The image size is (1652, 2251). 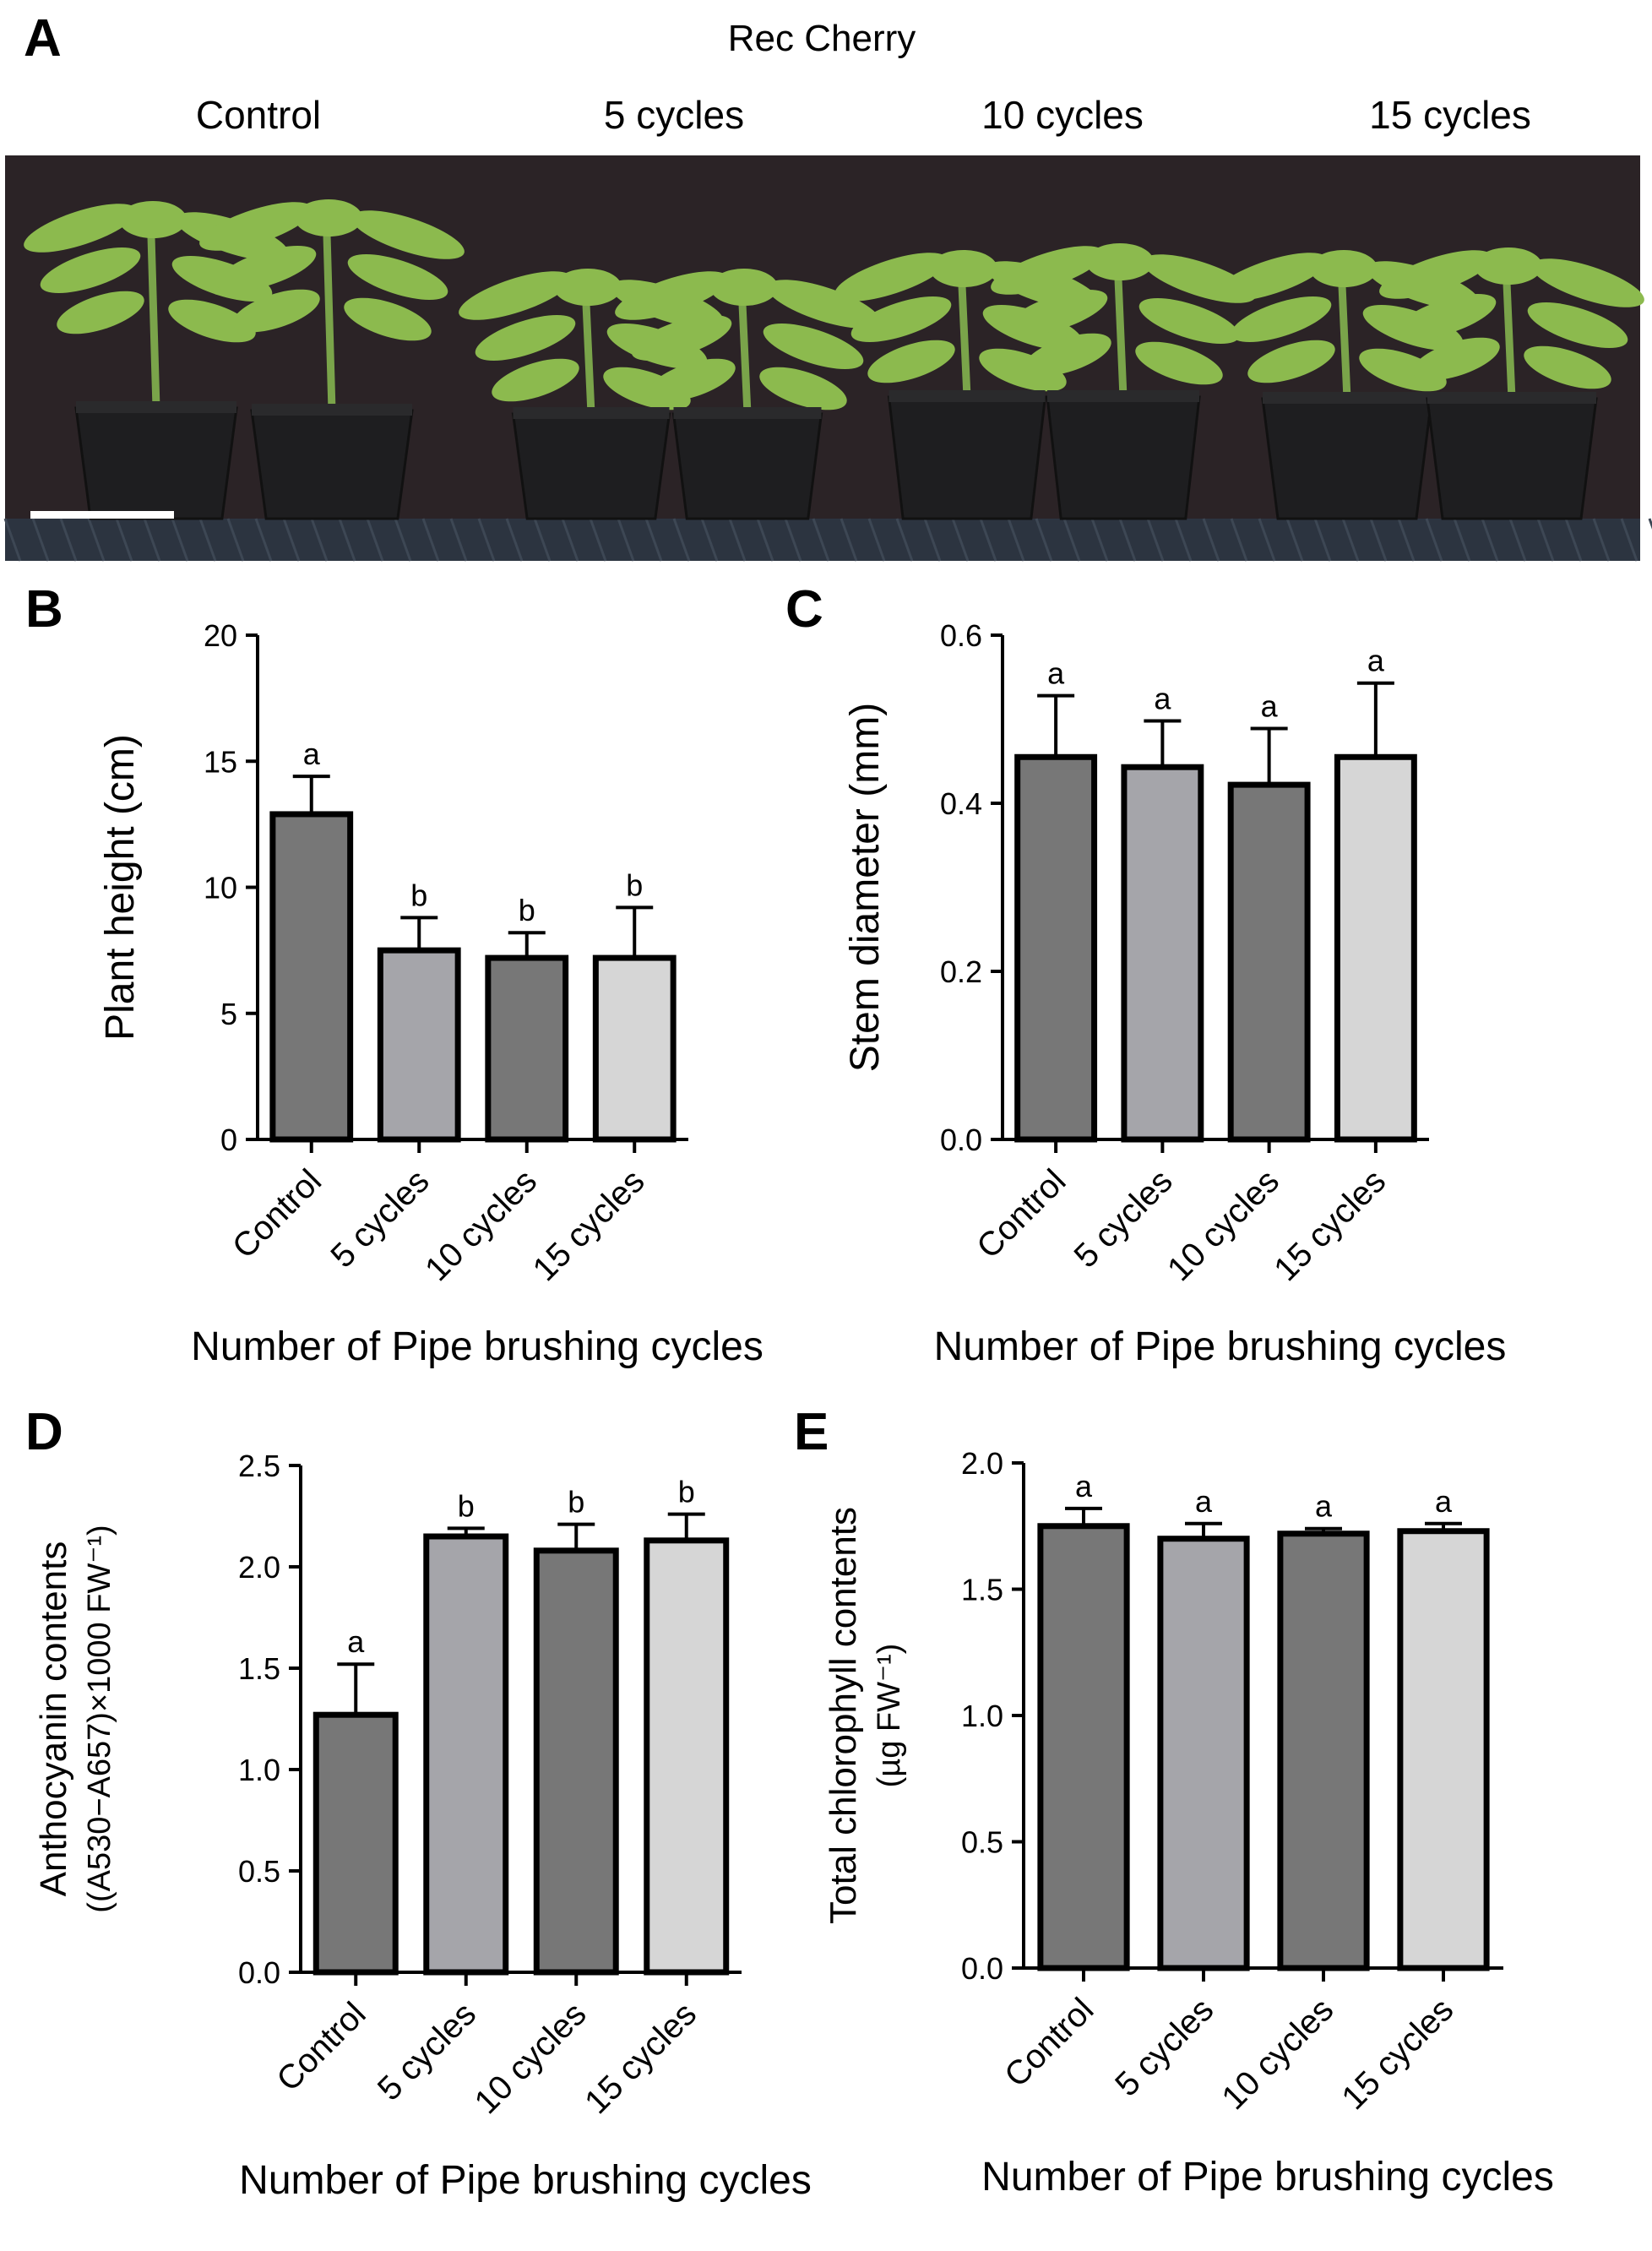 I want to click on panel-letter-a: A, so click(x=43, y=38).